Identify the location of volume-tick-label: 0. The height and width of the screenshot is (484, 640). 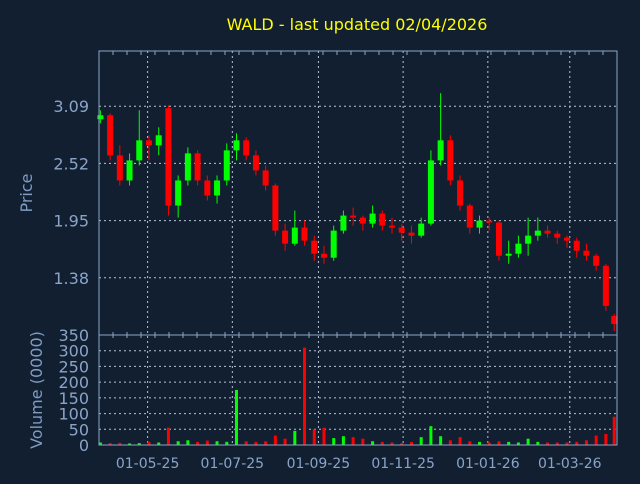
(84, 445).